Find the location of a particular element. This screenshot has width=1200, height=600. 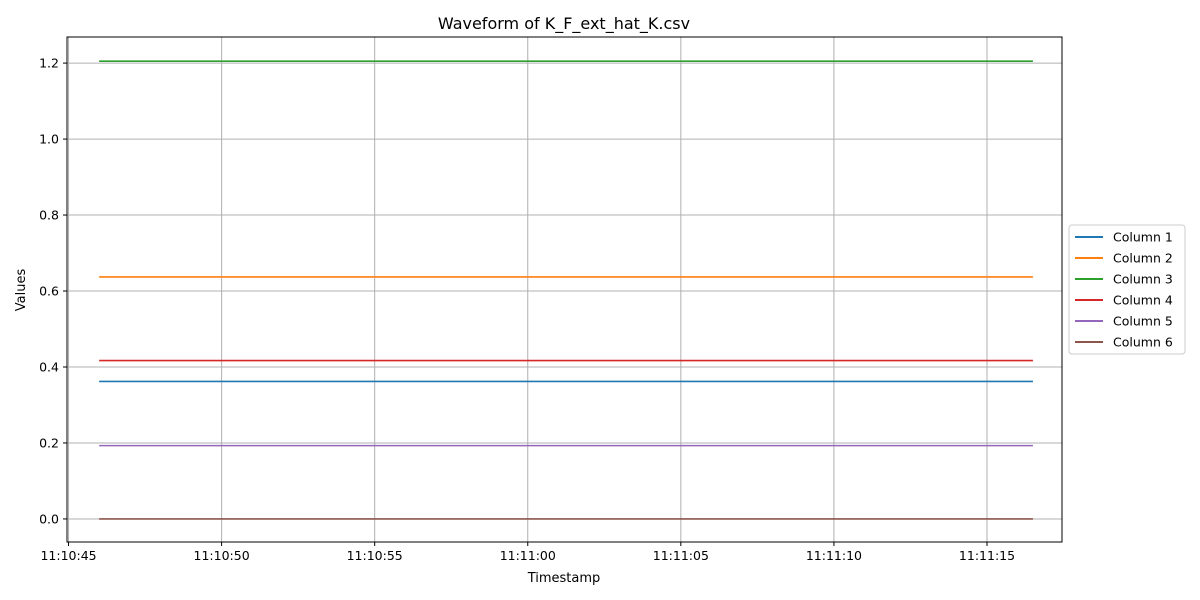

y-tick-label: 0.8 is located at coordinates (49, 215).